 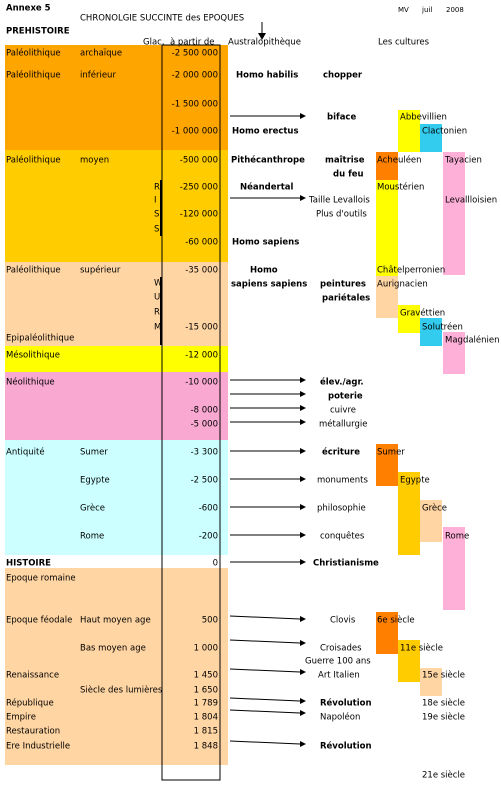 What do you see at coordinates (455, 10) in the screenshot?
I see `year: 2008` at bounding box center [455, 10].